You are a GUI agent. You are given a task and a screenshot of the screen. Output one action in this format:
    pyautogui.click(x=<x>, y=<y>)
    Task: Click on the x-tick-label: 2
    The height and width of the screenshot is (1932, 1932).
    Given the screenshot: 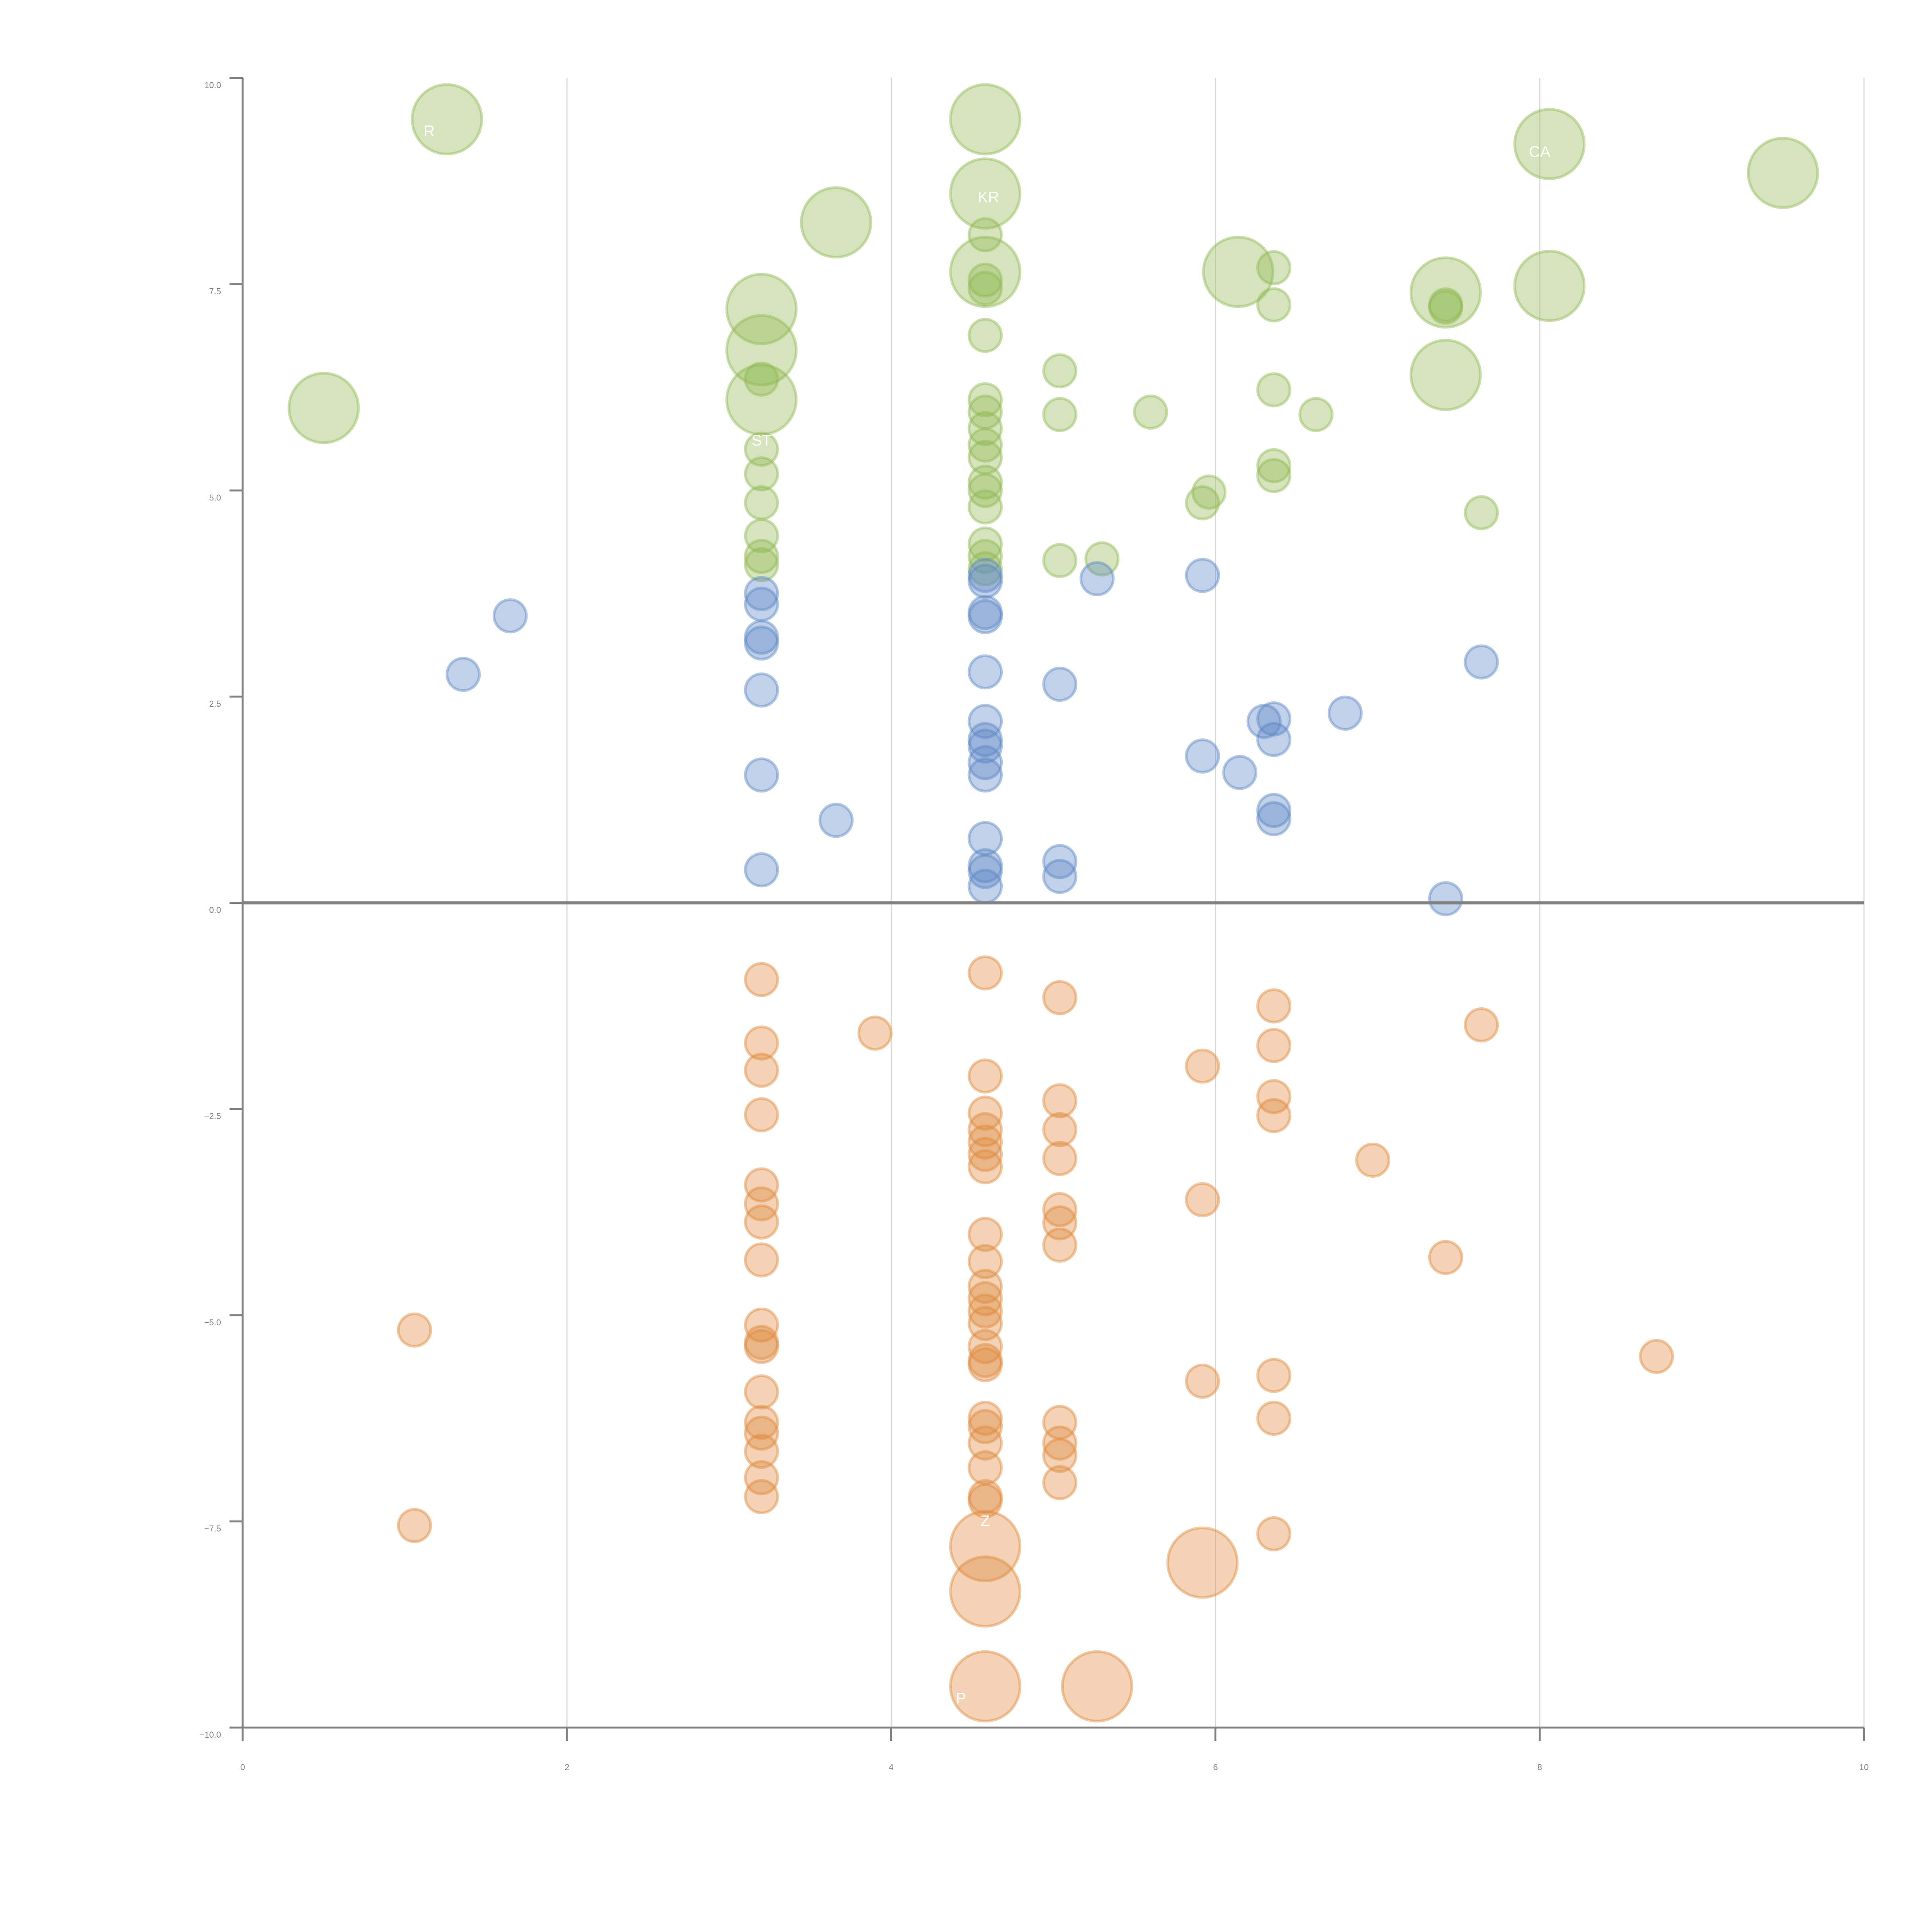 What is the action you would take?
    pyautogui.click(x=567, y=1767)
    